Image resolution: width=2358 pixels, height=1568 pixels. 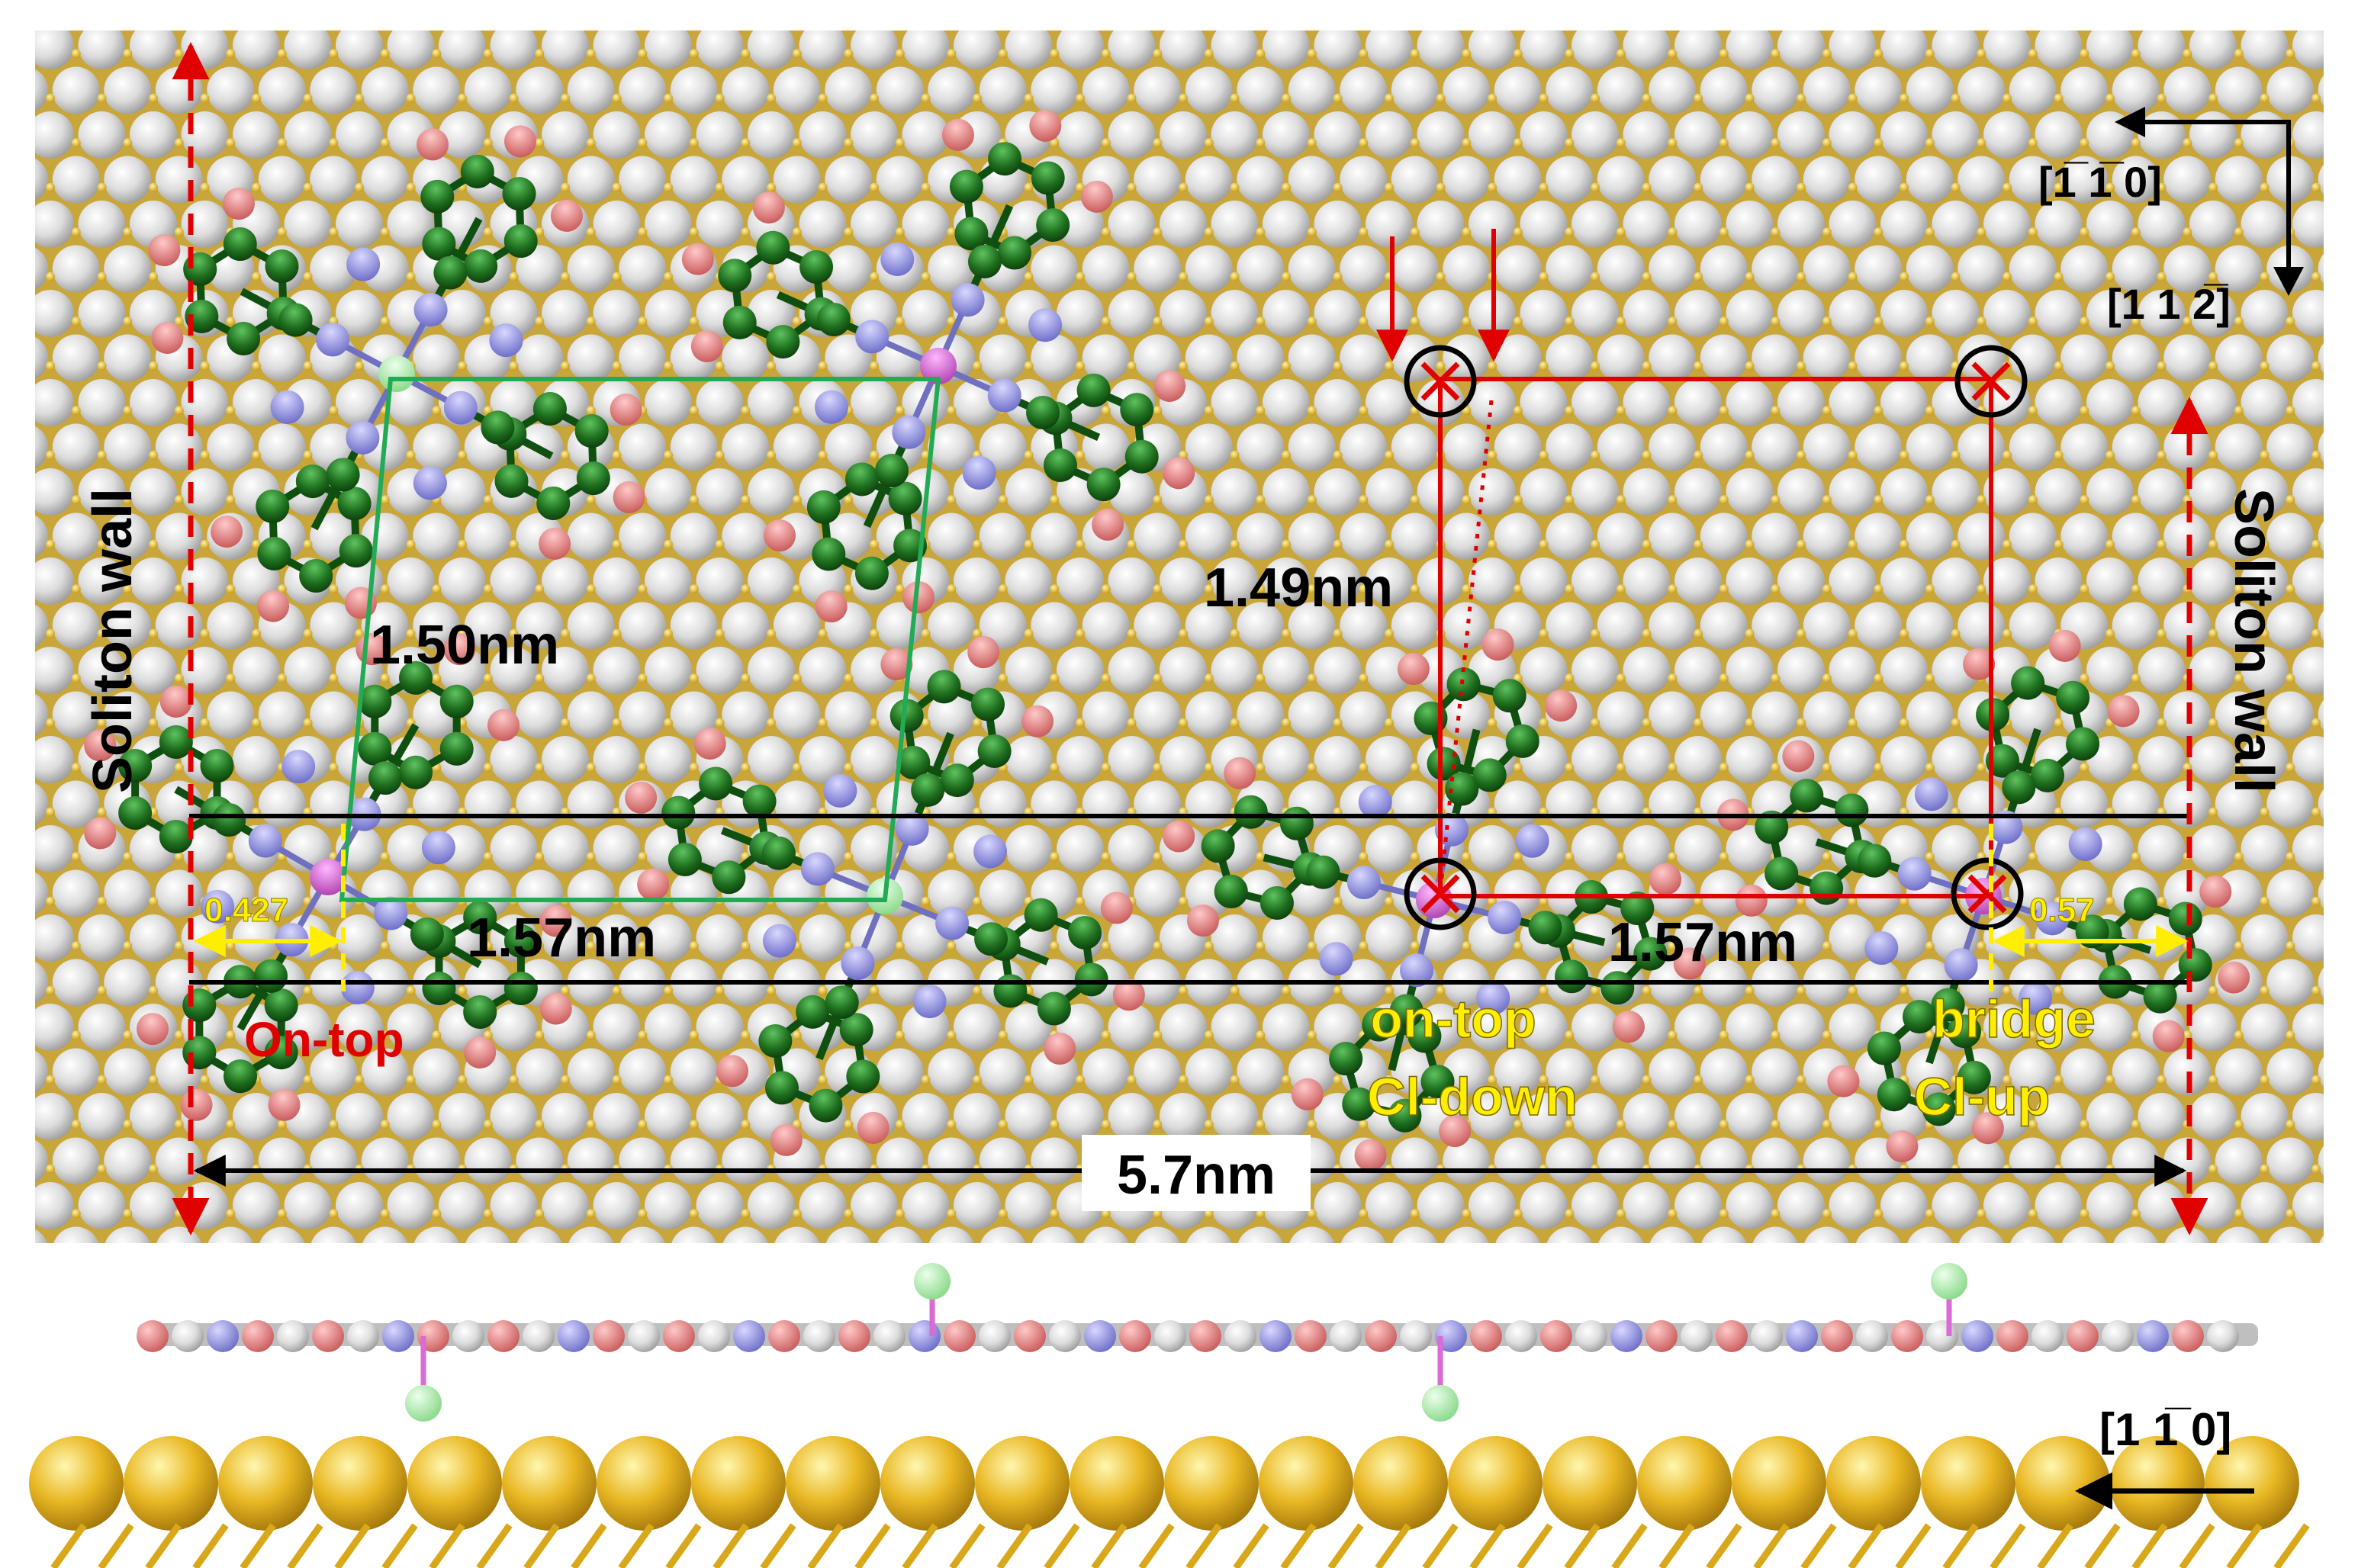 What do you see at coordinates (1298, 588) in the screenshot?
I see `distance-label-149: 1.49nm` at bounding box center [1298, 588].